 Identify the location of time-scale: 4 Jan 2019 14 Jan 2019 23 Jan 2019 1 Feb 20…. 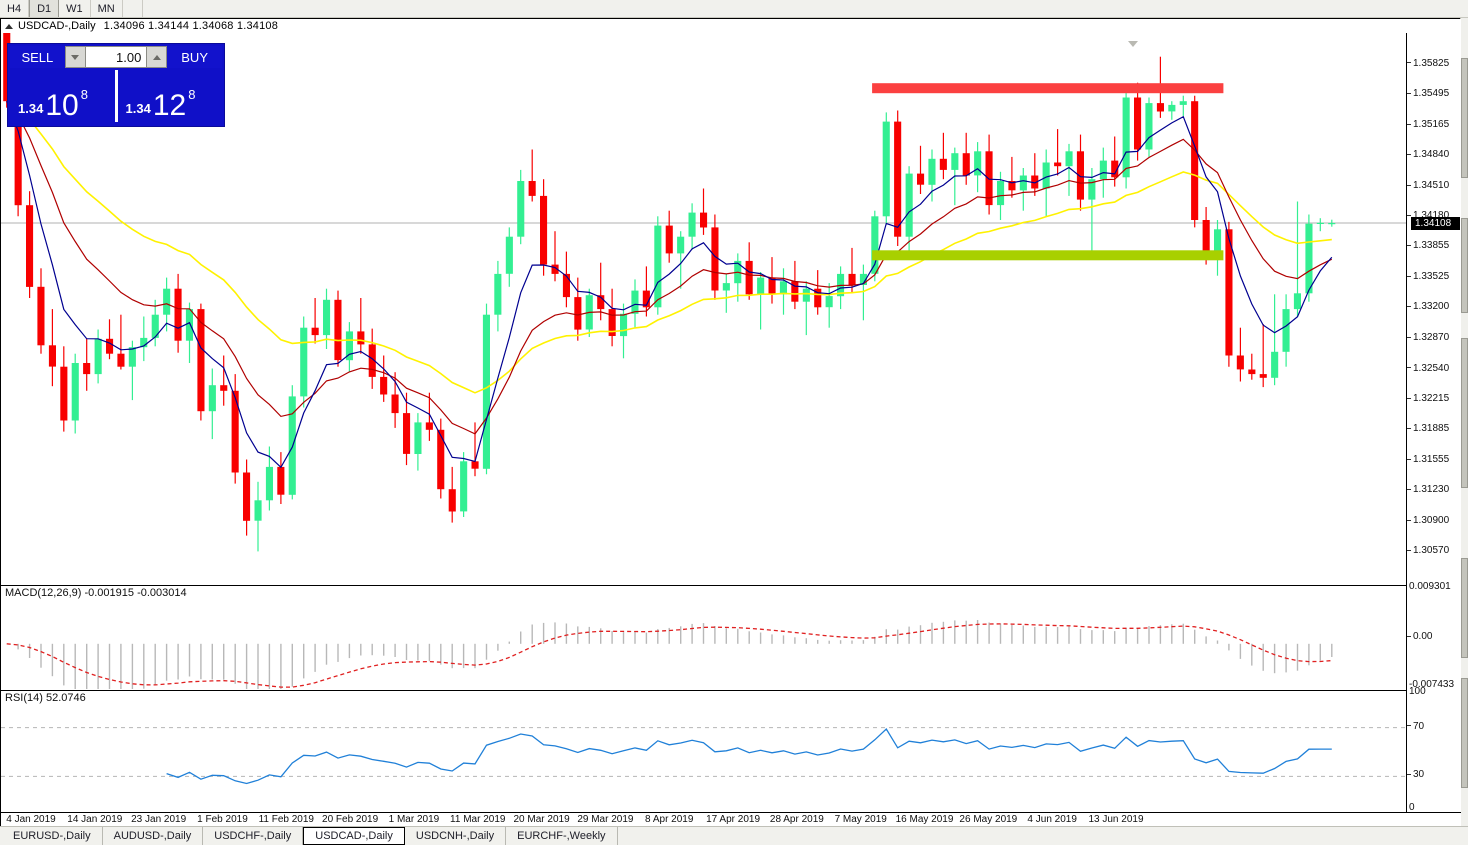
(731, 819).